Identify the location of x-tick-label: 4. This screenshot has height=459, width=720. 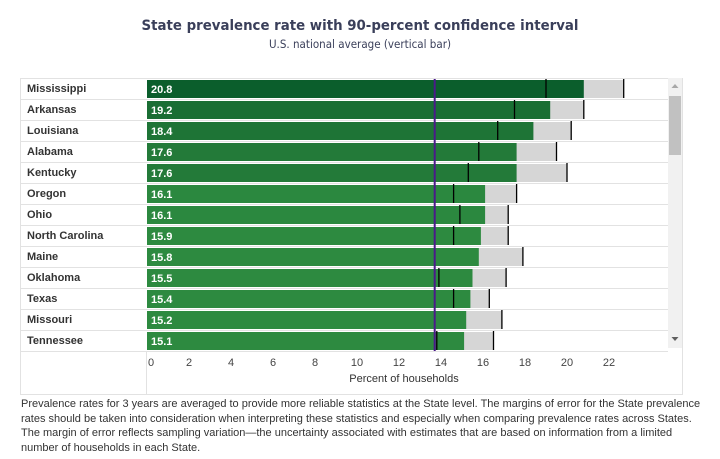
(231, 363).